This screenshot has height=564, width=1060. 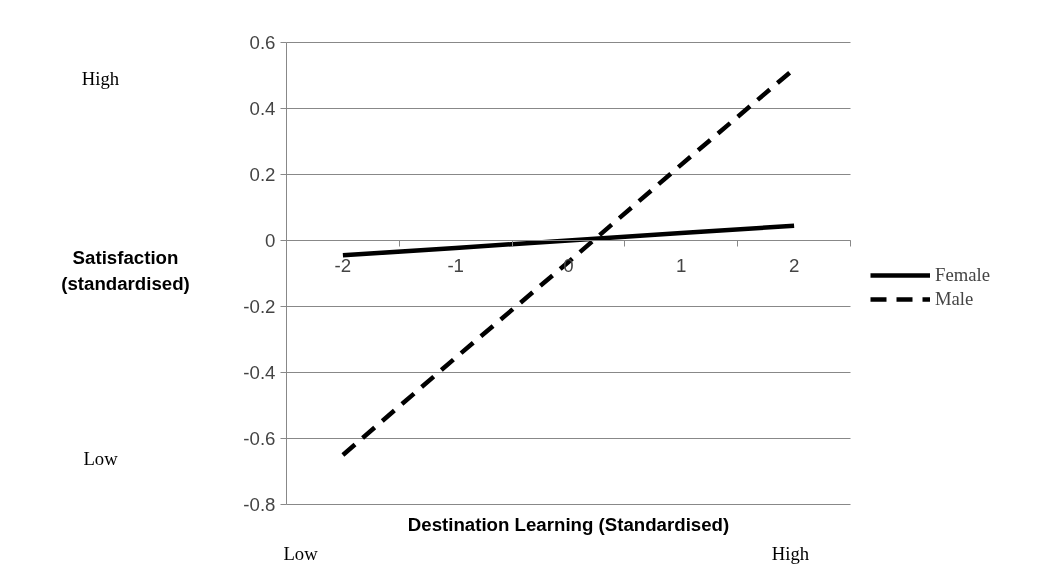 I want to click on x-tick-label: 1, so click(x=681, y=265).